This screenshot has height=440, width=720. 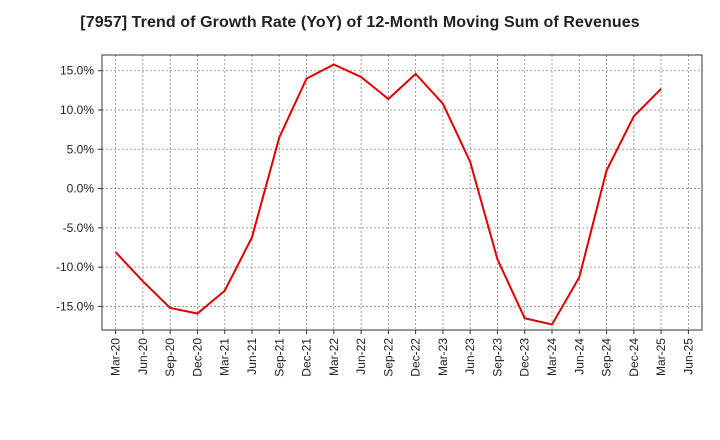 What do you see at coordinates (552, 357) in the screenshot?
I see `x-tick-label: Mar-24` at bounding box center [552, 357].